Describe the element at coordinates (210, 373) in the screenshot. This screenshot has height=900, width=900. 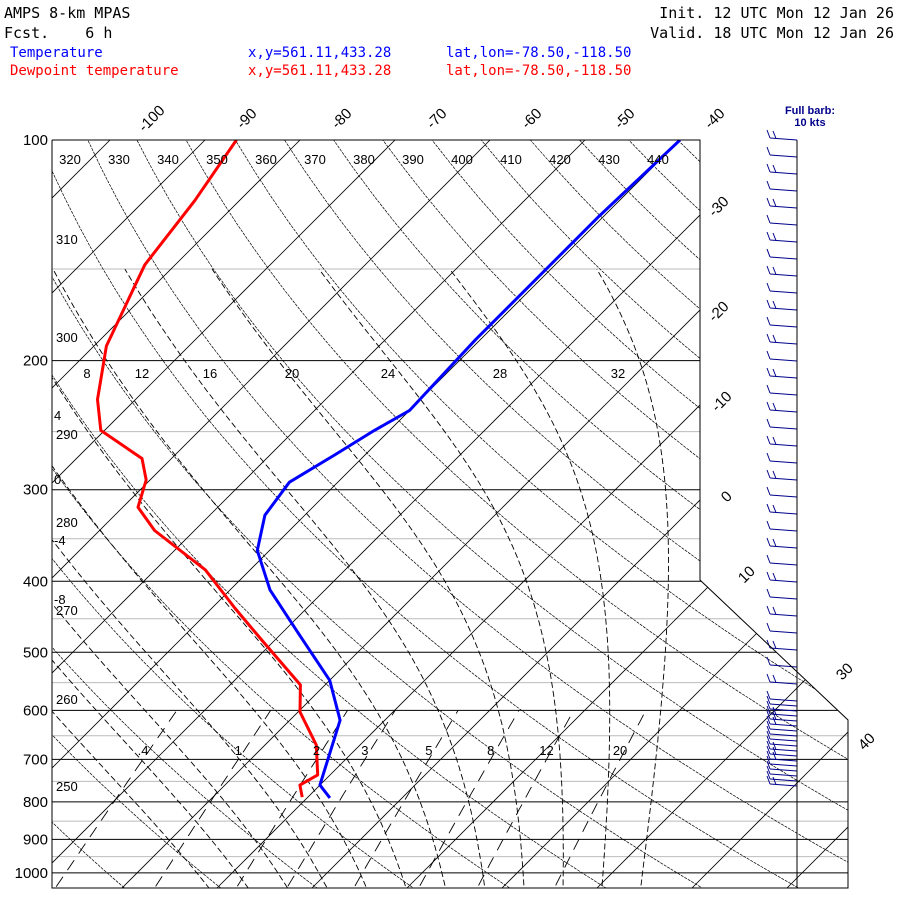
I see `moist-adiabat-label: 16` at that location.